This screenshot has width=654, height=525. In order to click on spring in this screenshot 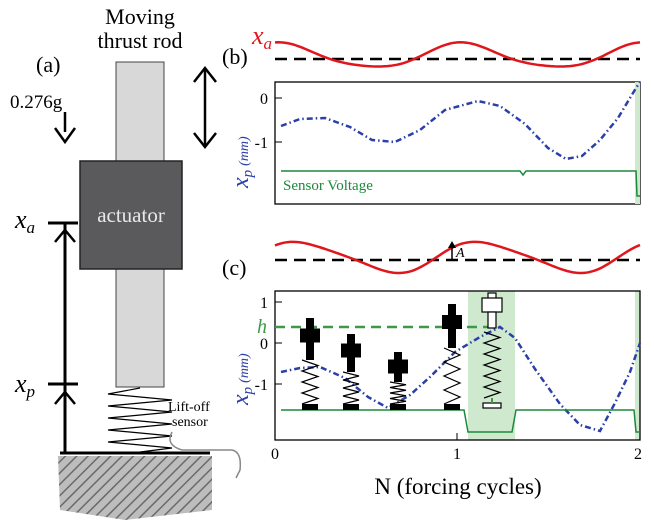, I will do `click(140, 420)`.